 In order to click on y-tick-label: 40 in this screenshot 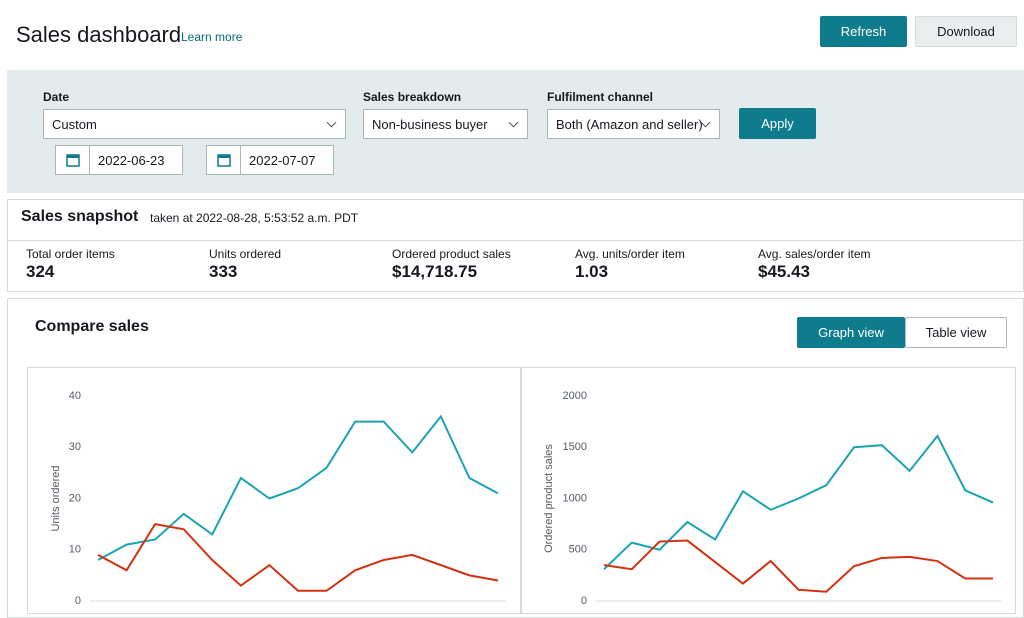, I will do `click(75, 396)`.